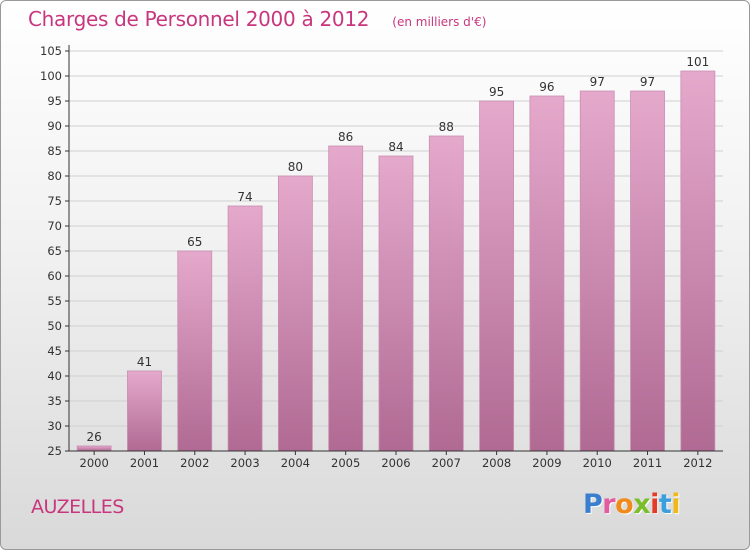  What do you see at coordinates (54, 201) in the screenshot?
I see `y-tick-label: 75` at bounding box center [54, 201].